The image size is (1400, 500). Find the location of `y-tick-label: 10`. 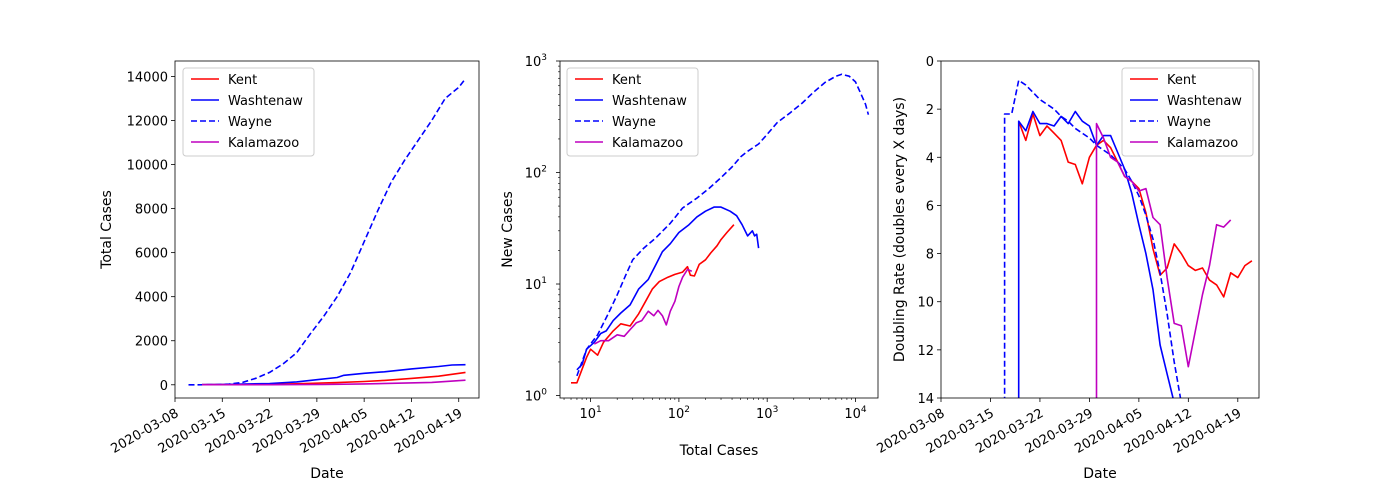

y-tick-label: 10 is located at coordinates (925, 303).